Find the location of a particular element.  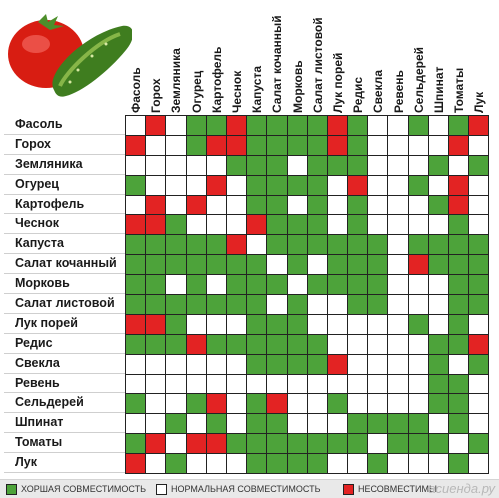

column-header: Чеснок is located at coordinates (236, 60).